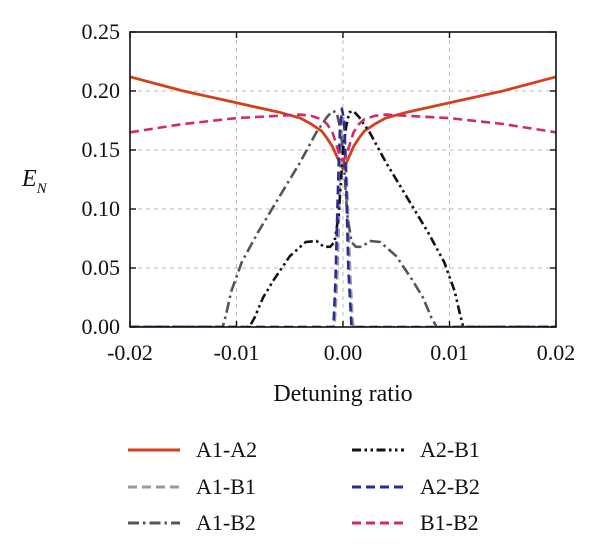 Image resolution: width=600 pixels, height=554 pixels. I want to click on y-tick-label: 0.20, so click(101, 90).